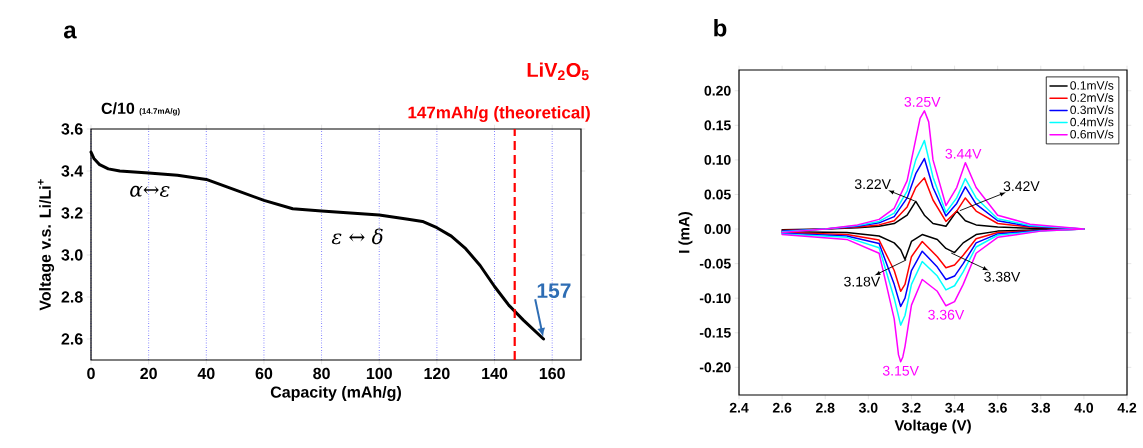 The width and height of the screenshot is (1143, 448). What do you see at coordinates (1092, 110) in the screenshot?
I see `legend-label: 0.3mV/s` at bounding box center [1092, 110].